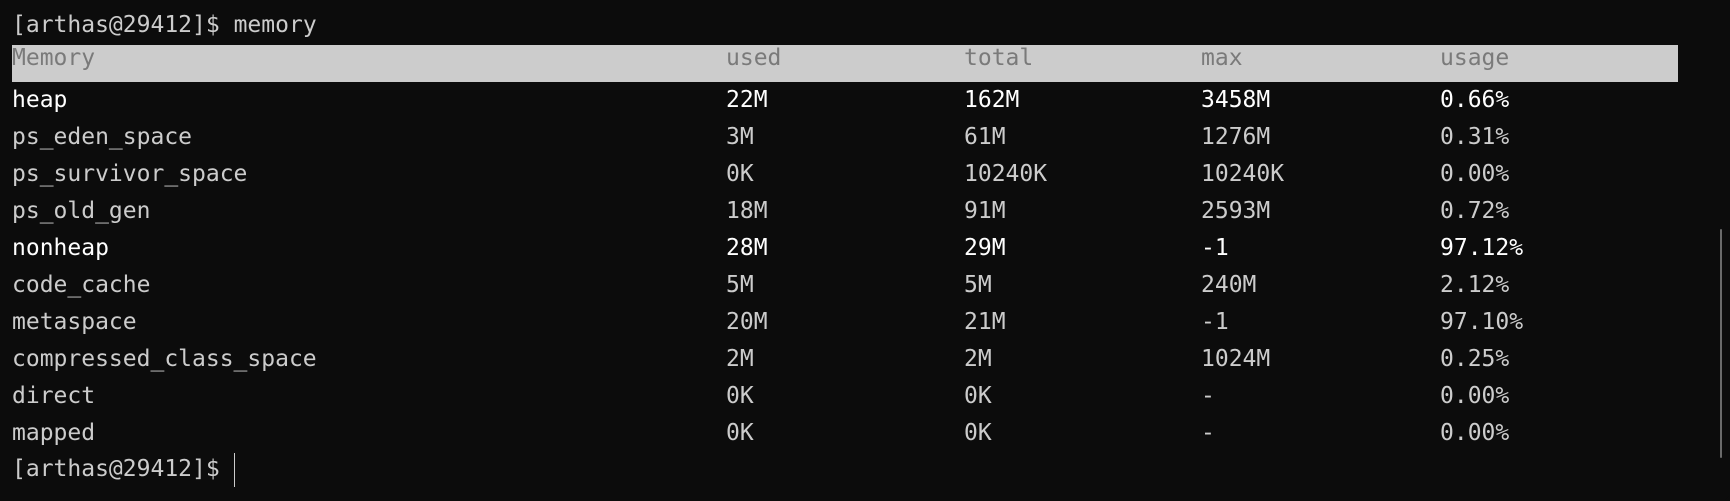 Image resolution: width=1730 pixels, height=501 pixels. Describe the element at coordinates (992, 100) in the screenshot. I see `cell-total: 162M` at that location.